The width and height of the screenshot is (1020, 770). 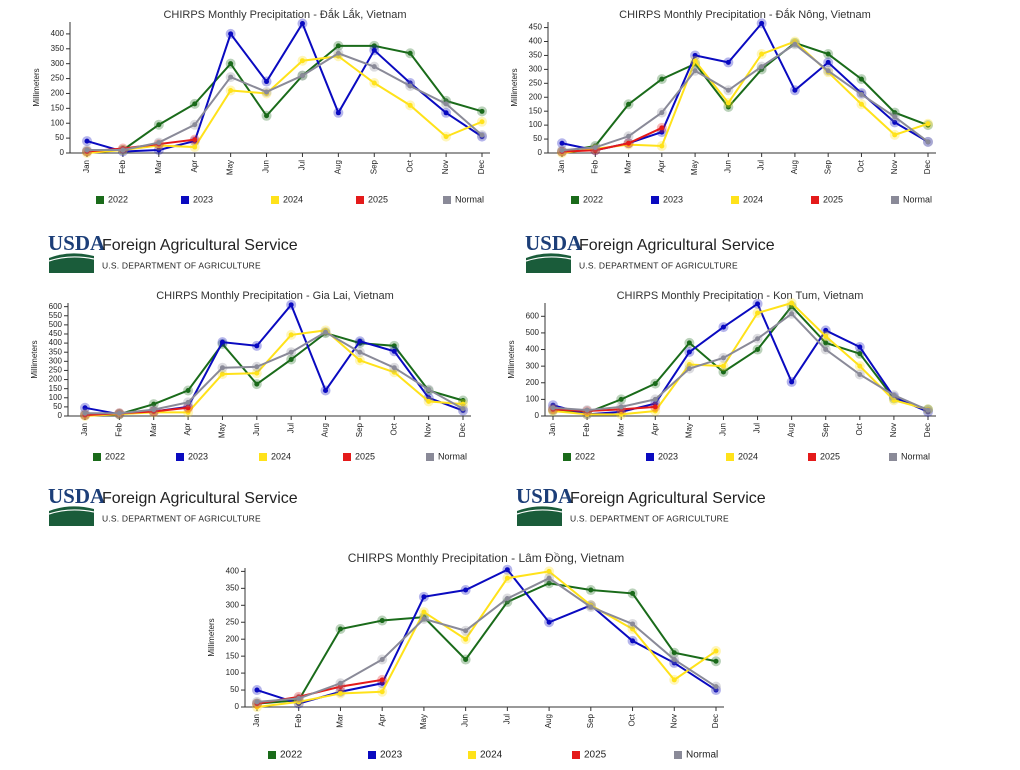 I want to click on y-tick-label: 200, so click(x=56, y=379).